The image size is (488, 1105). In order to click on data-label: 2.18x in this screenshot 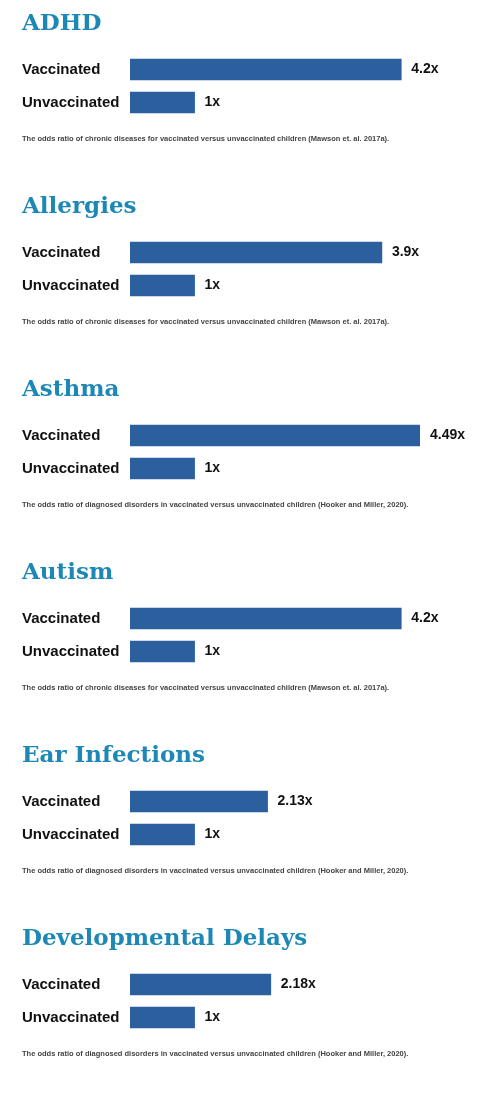, I will do `click(298, 983)`.